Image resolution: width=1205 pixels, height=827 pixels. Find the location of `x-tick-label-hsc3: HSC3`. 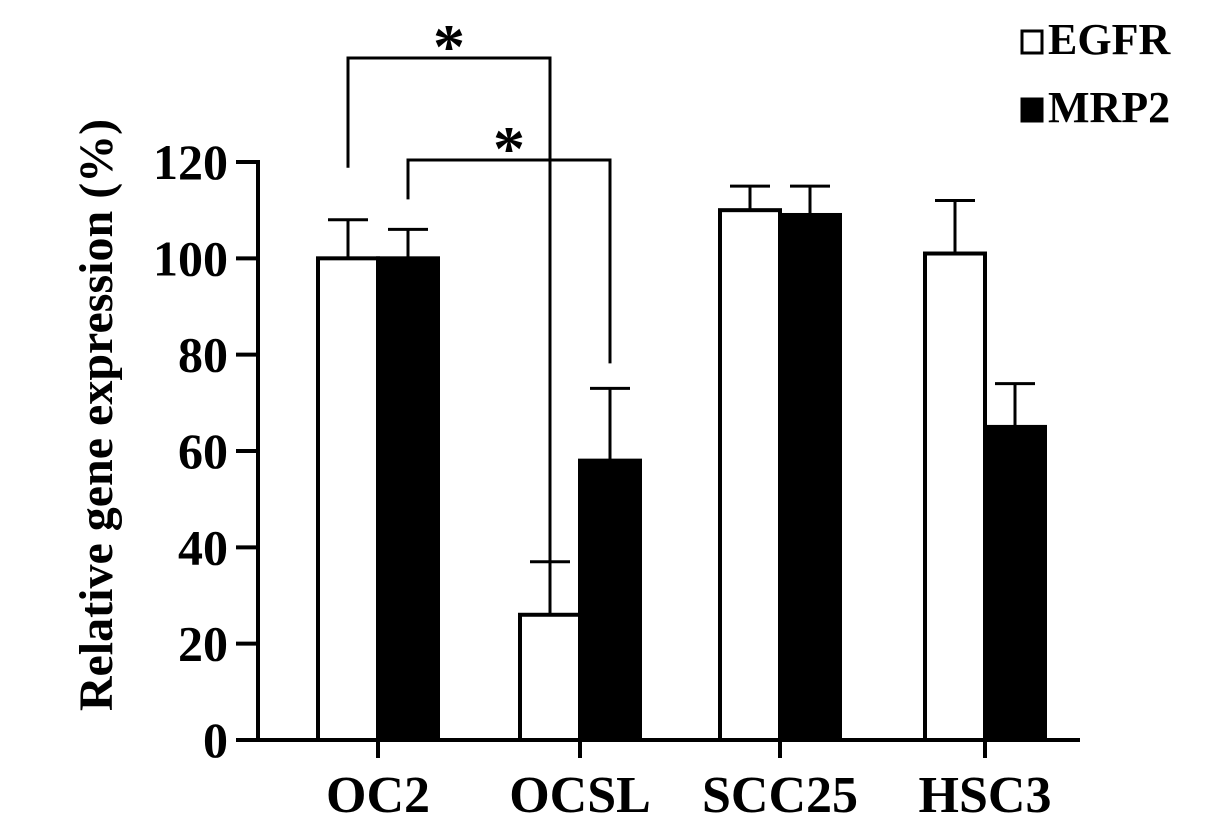

x-tick-label-hsc3: HSC3 is located at coordinates (985, 795).